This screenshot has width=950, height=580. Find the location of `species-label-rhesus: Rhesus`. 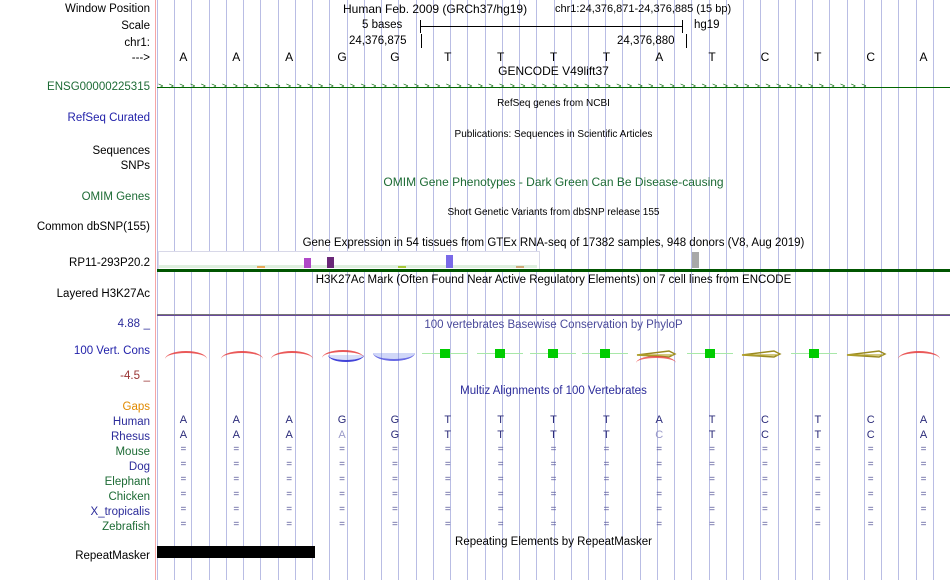

species-label-rhesus: Rhesus is located at coordinates (130, 437).